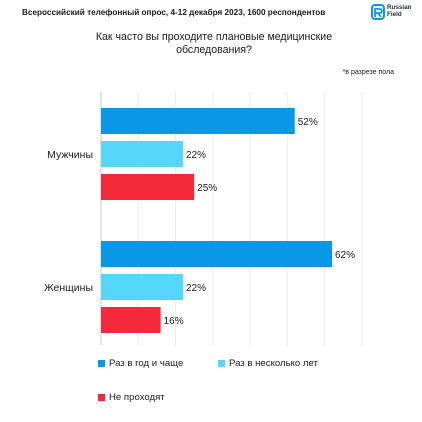  I want to click on logo-line-2: Field, so click(394, 14).